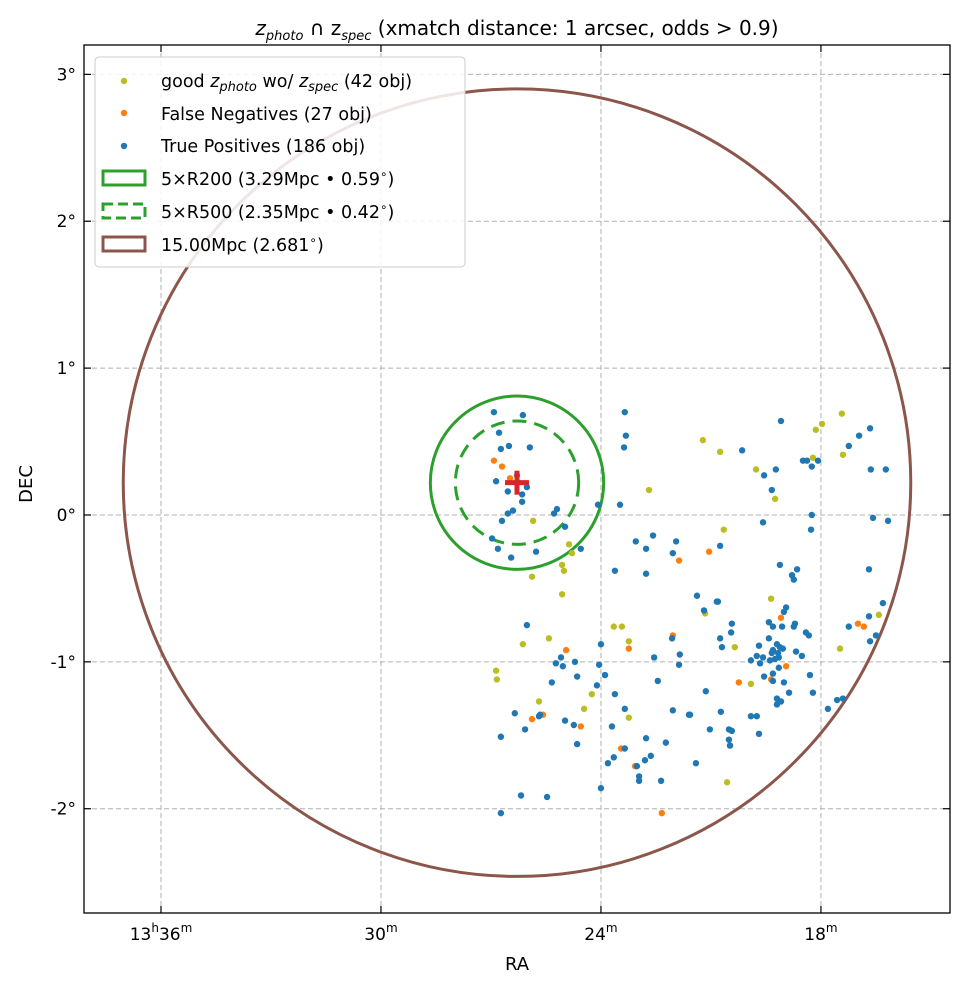  What do you see at coordinates (63, 810) in the screenshot?
I see `y-tick-label: -2°` at bounding box center [63, 810].